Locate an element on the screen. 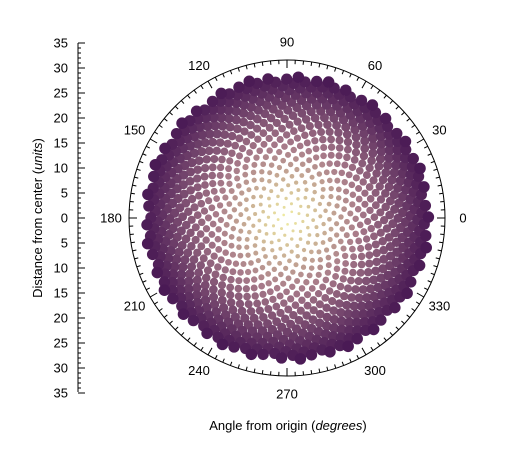  angle-tick-label: 330 is located at coordinates (440, 306).